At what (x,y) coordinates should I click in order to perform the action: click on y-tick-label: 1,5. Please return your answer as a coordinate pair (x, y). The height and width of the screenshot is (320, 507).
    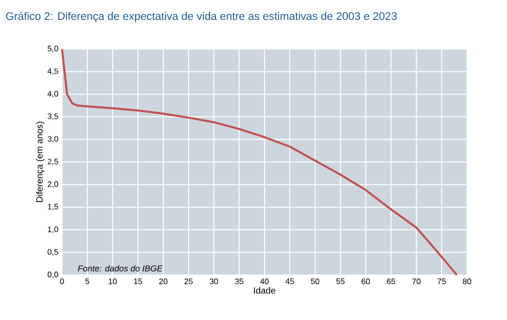
    Looking at the image, I should click on (53, 207).